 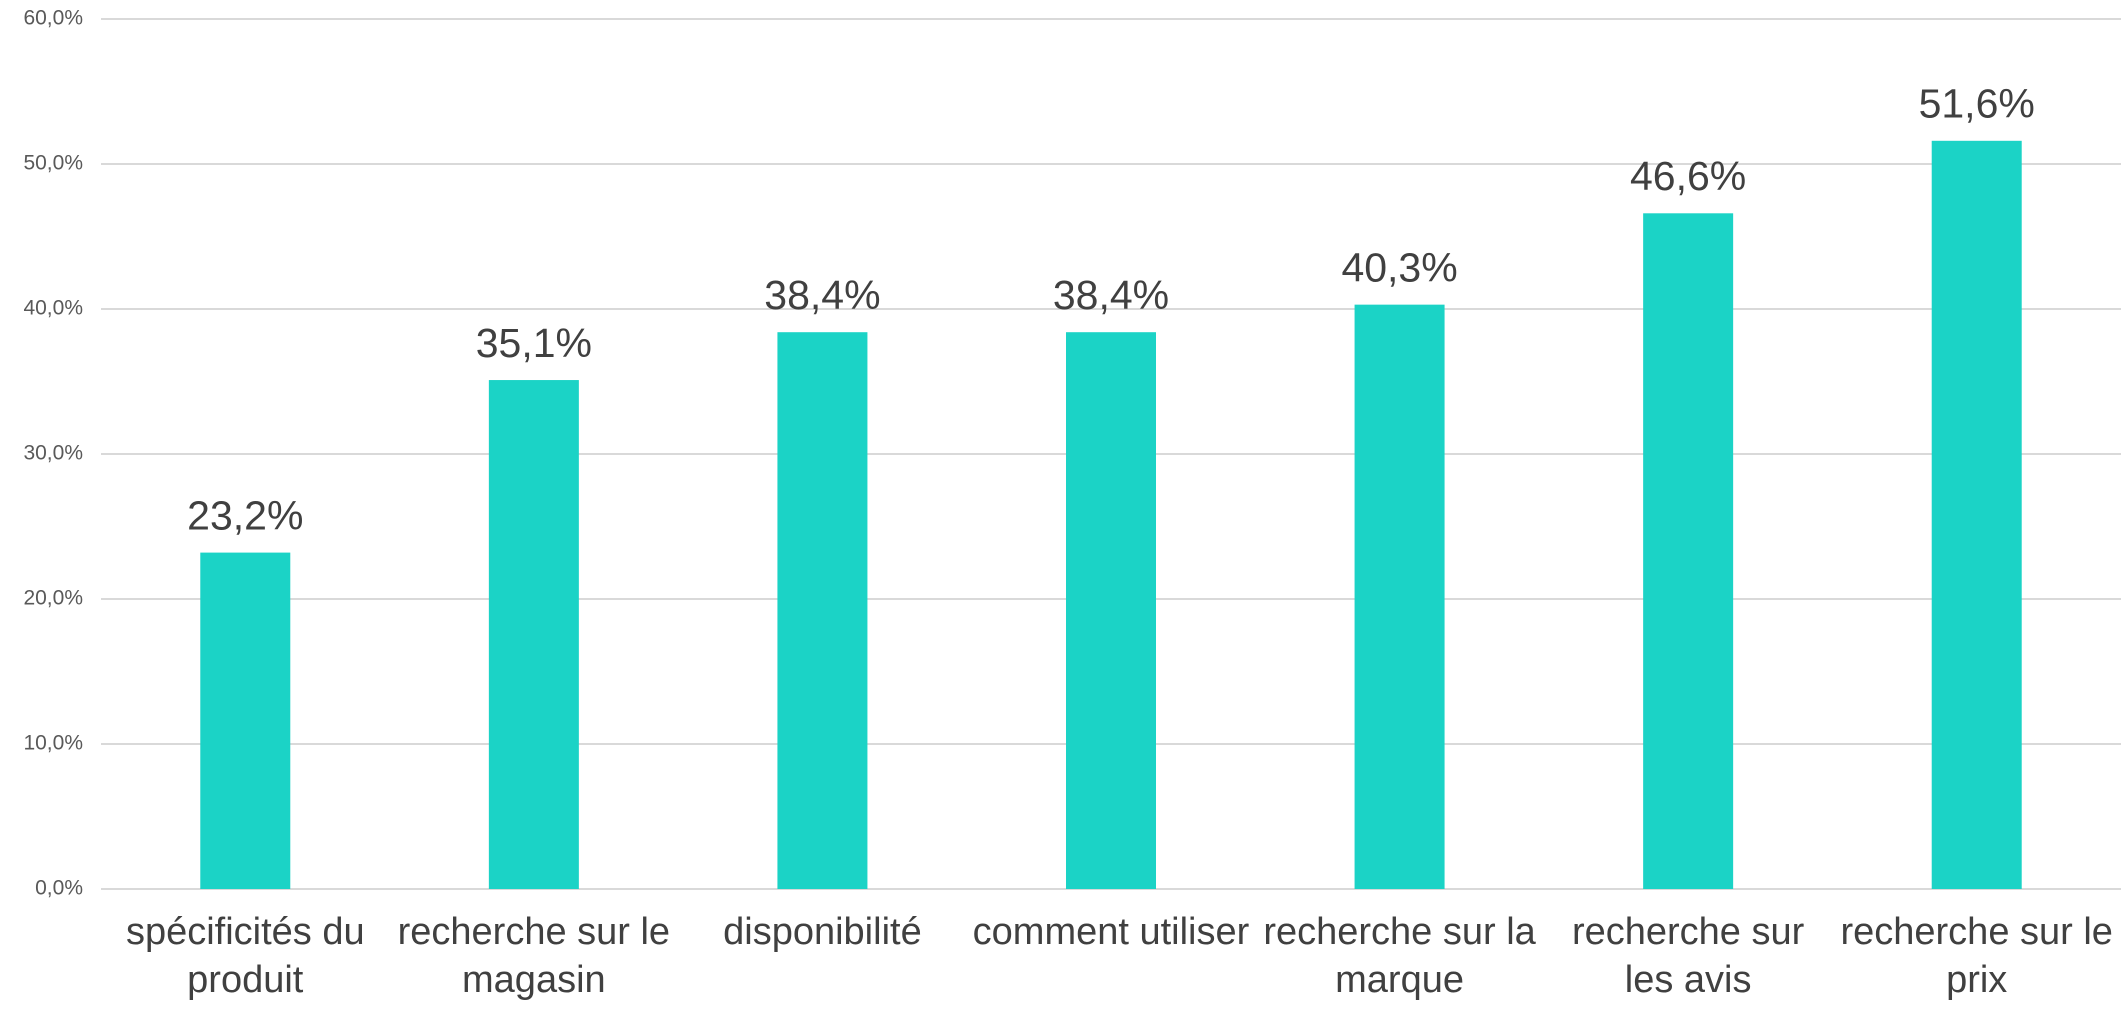 What do you see at coordinates (53, 18) in the screenshot?
I see `y-tick-label: 60,0%` at bounding box center [53, 18].